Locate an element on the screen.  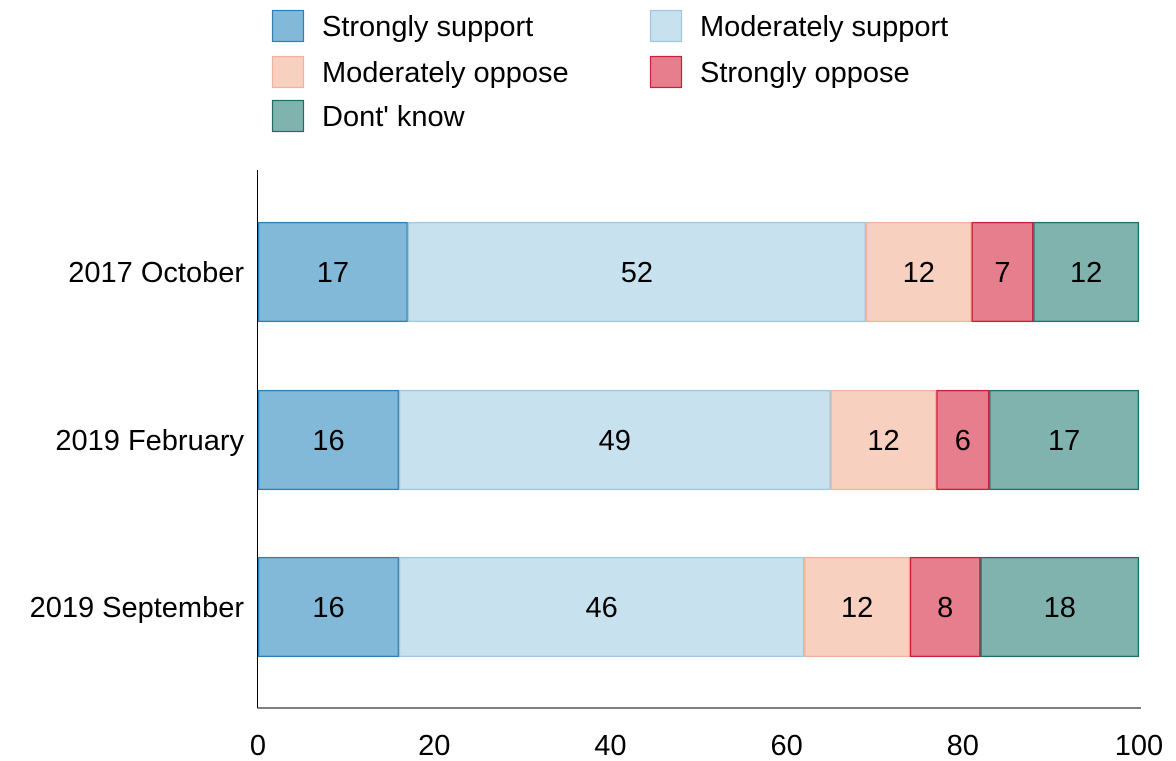
x-tick-label-0: 0 is located at coordinates (258, 745).